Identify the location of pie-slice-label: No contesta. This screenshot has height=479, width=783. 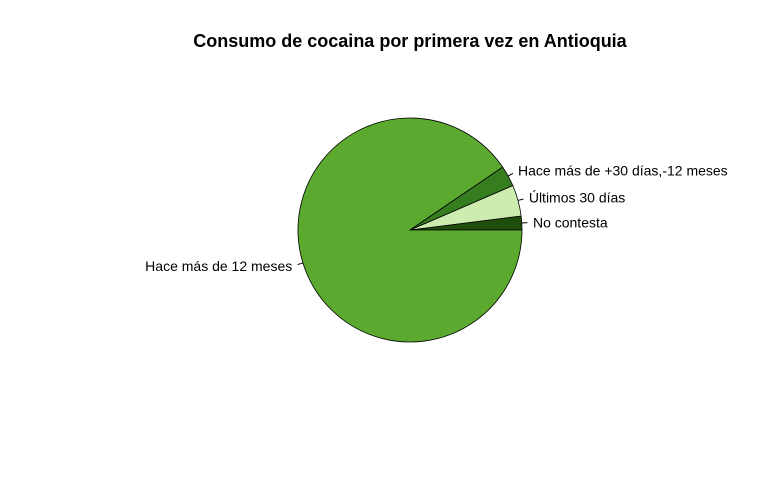
(570, 222).